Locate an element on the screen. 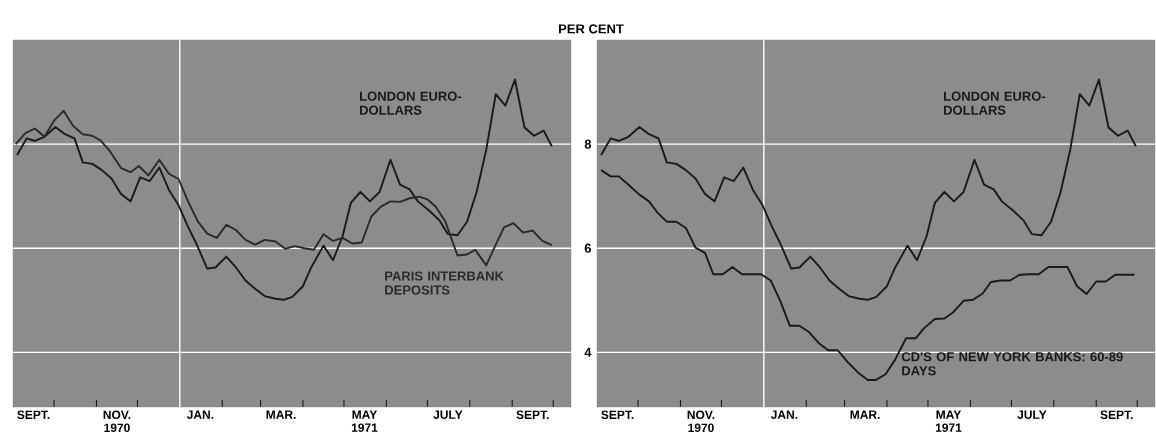  y-tick-label: 8 is located at coordinates (588, 144).